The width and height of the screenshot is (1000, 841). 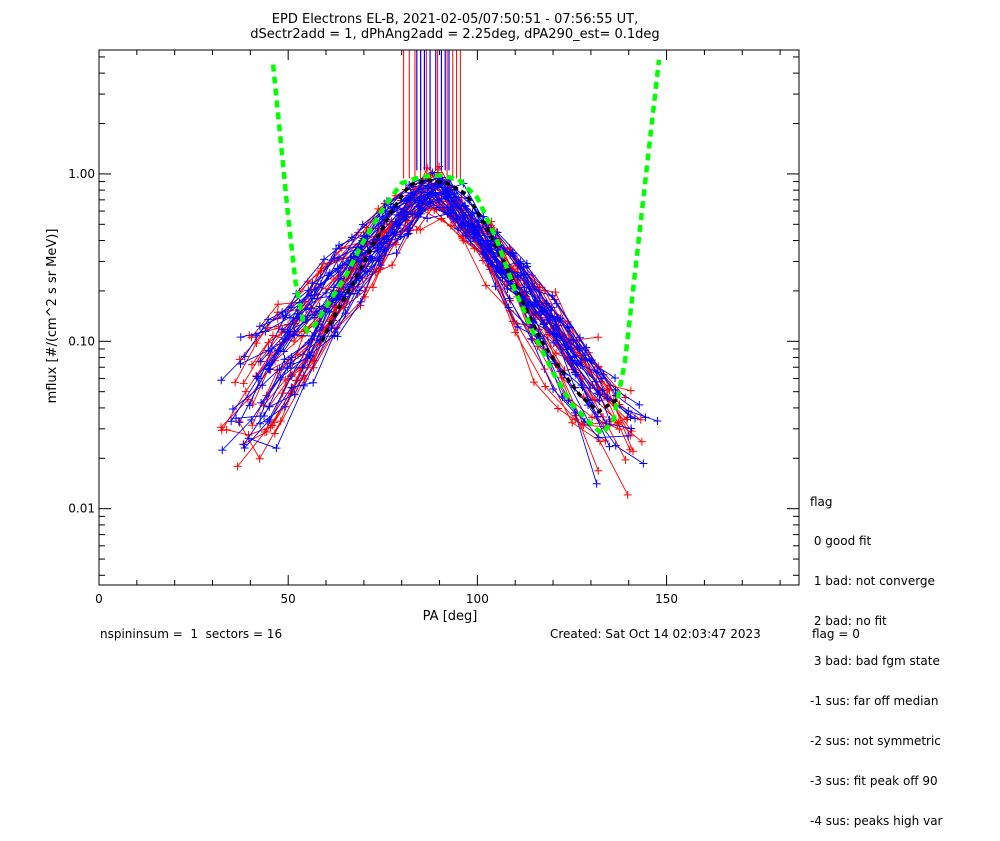 I want to click on footer-flag: flag = 0, so click(x=836, y=634).